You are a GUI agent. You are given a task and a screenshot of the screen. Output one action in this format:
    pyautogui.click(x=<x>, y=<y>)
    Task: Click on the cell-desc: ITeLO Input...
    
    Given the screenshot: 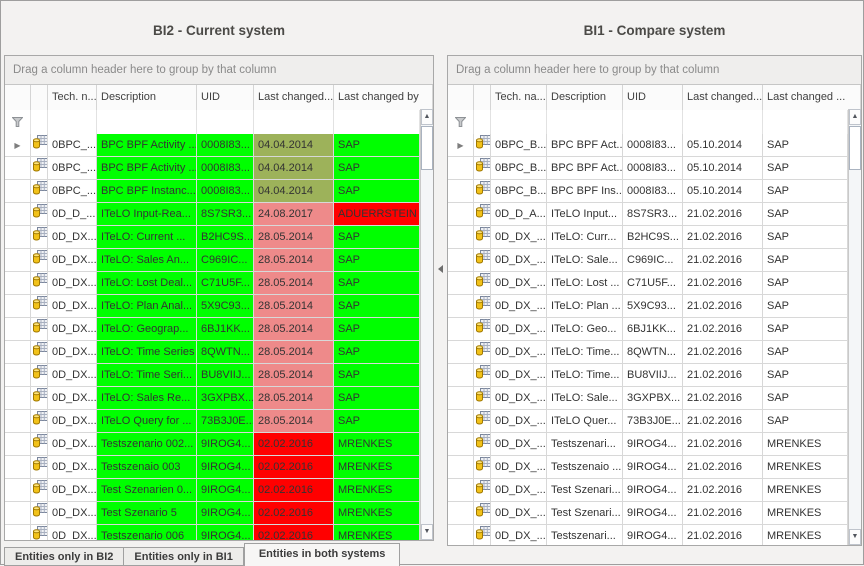 What is the action you would take?
    pyautogui.click(x=585, y=214)
    